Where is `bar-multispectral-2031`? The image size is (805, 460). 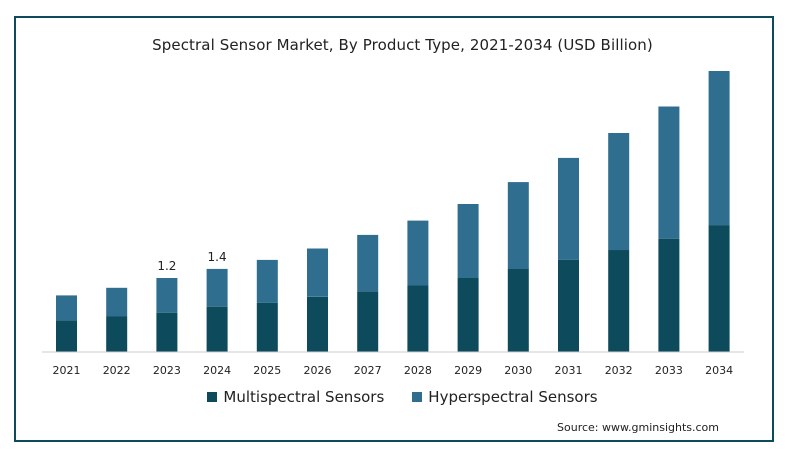
bar-multispectral-2031 is located at coordinates (568, 305).